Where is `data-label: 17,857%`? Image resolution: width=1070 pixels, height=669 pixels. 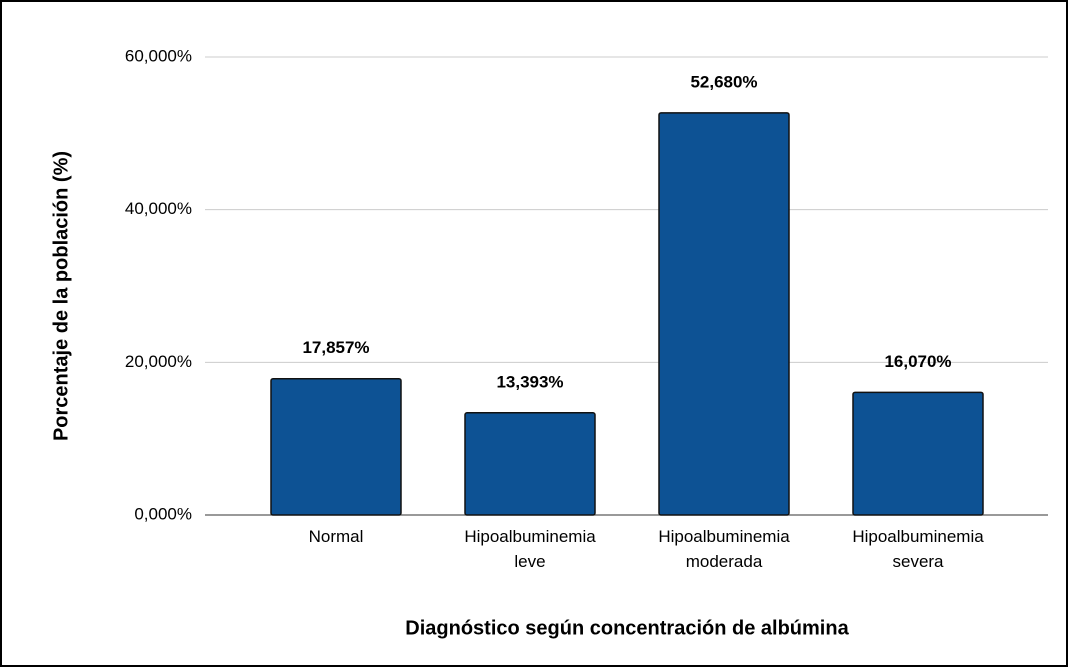
data-label: 17,857% is located at coordinates (335, 347).